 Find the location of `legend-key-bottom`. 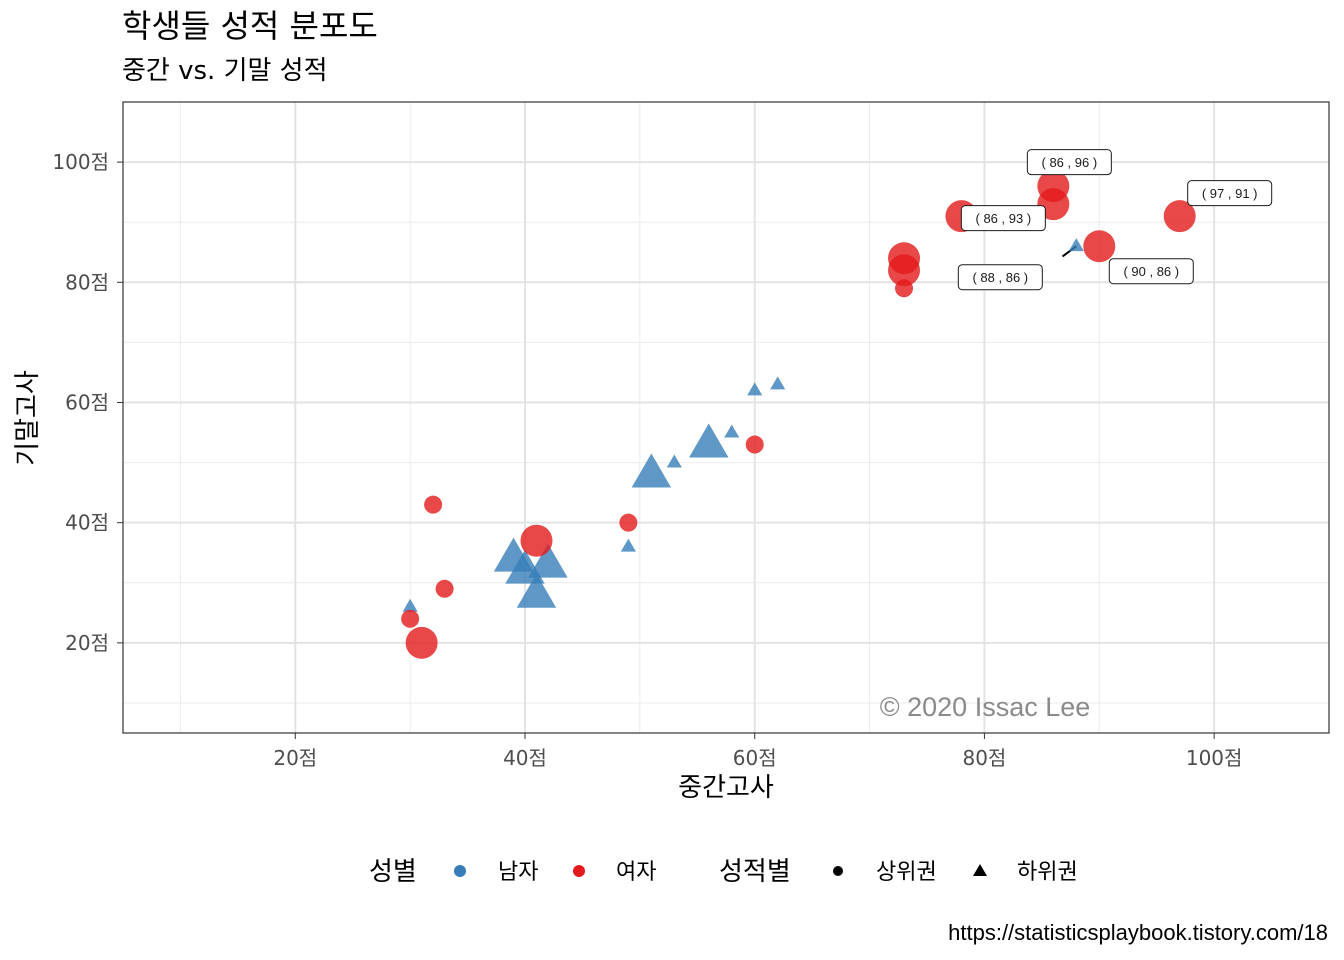

legend-key-bottom is located at coordinates (980, 870).